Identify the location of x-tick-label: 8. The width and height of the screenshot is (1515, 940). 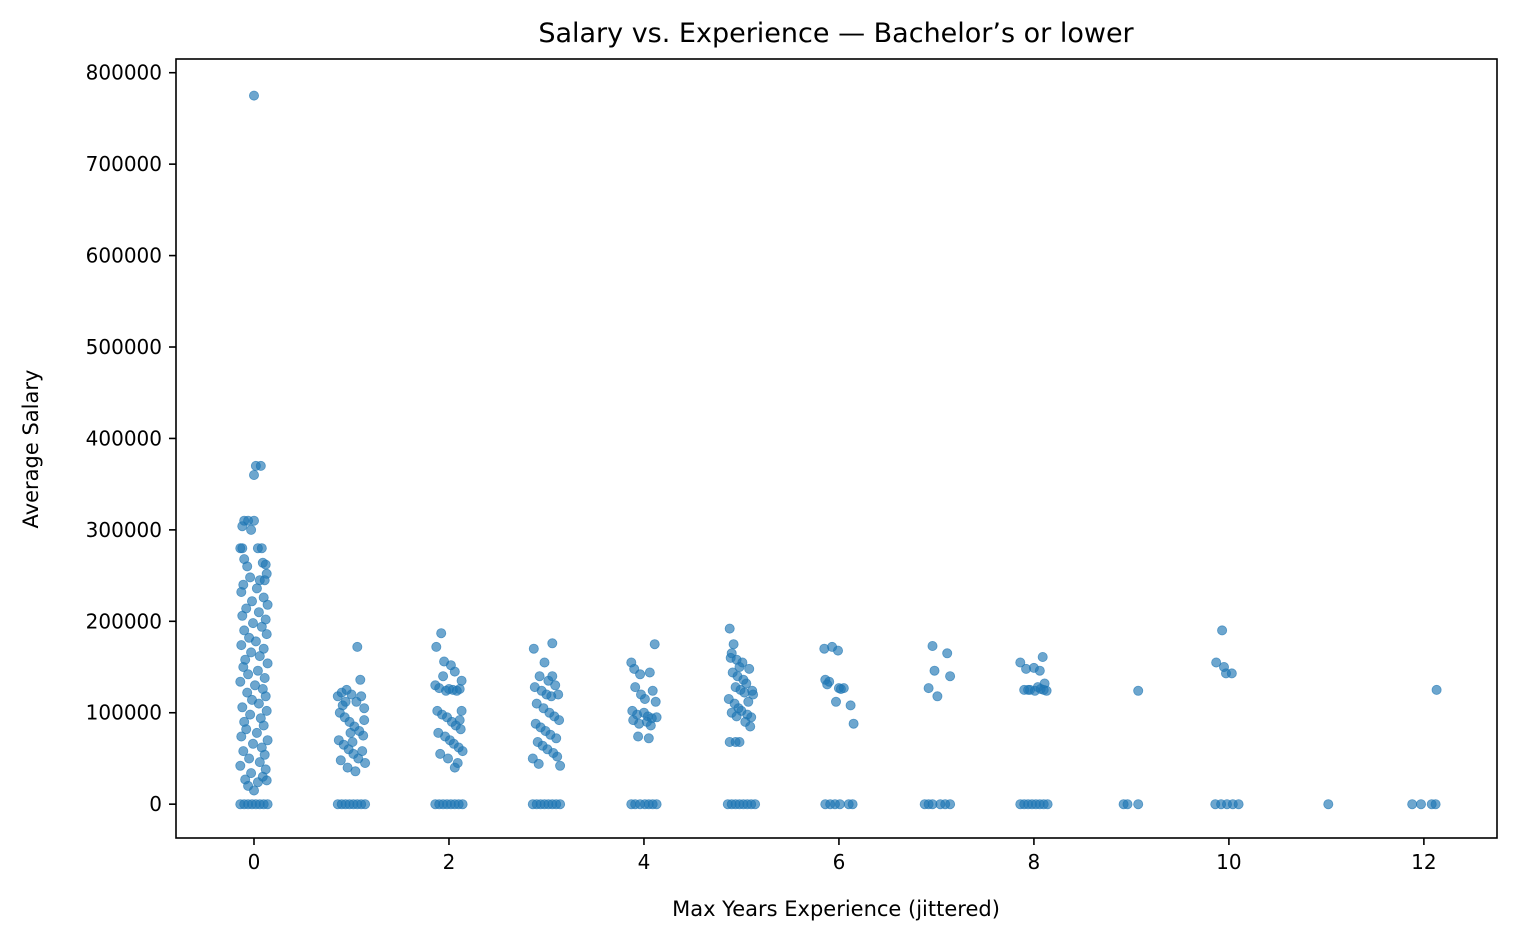
(1034, 862).